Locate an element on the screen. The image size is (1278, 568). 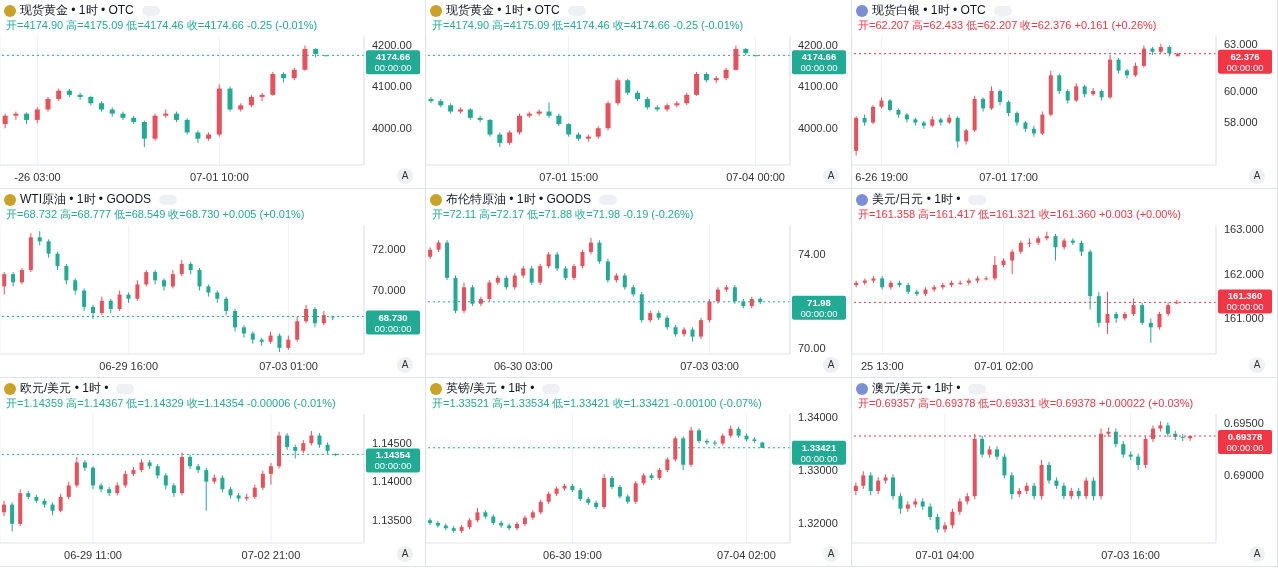
x-tick-label: 07-01 17:00 is located at coordinates (1008, 176).